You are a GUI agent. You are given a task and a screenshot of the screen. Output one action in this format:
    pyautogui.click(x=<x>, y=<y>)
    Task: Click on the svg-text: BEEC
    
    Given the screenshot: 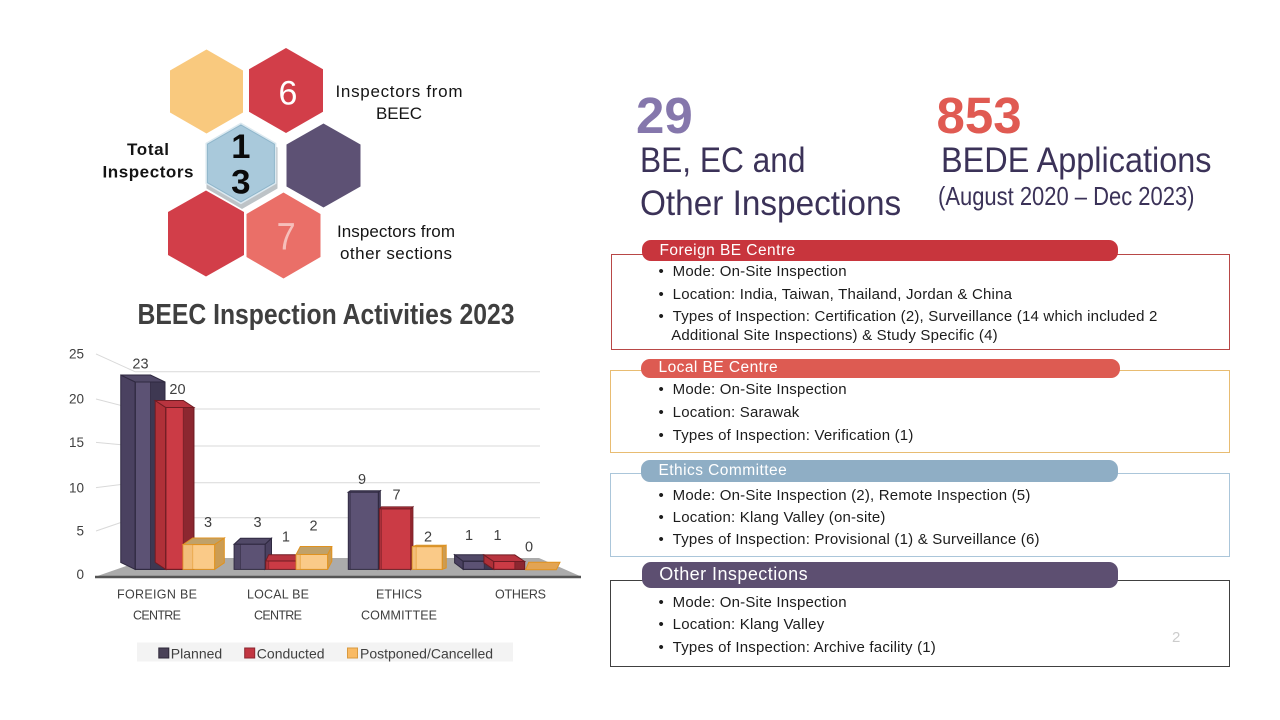 What is the action you would take?
    pyautogui.click(x=399, y=113)
    